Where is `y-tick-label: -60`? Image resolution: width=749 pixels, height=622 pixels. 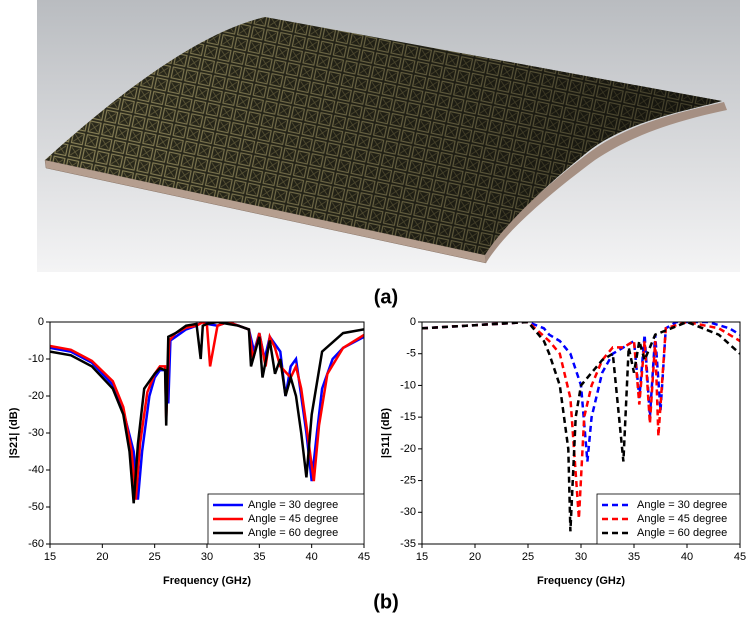
y-tick-label: -60 is located at coordinates (36, 544).